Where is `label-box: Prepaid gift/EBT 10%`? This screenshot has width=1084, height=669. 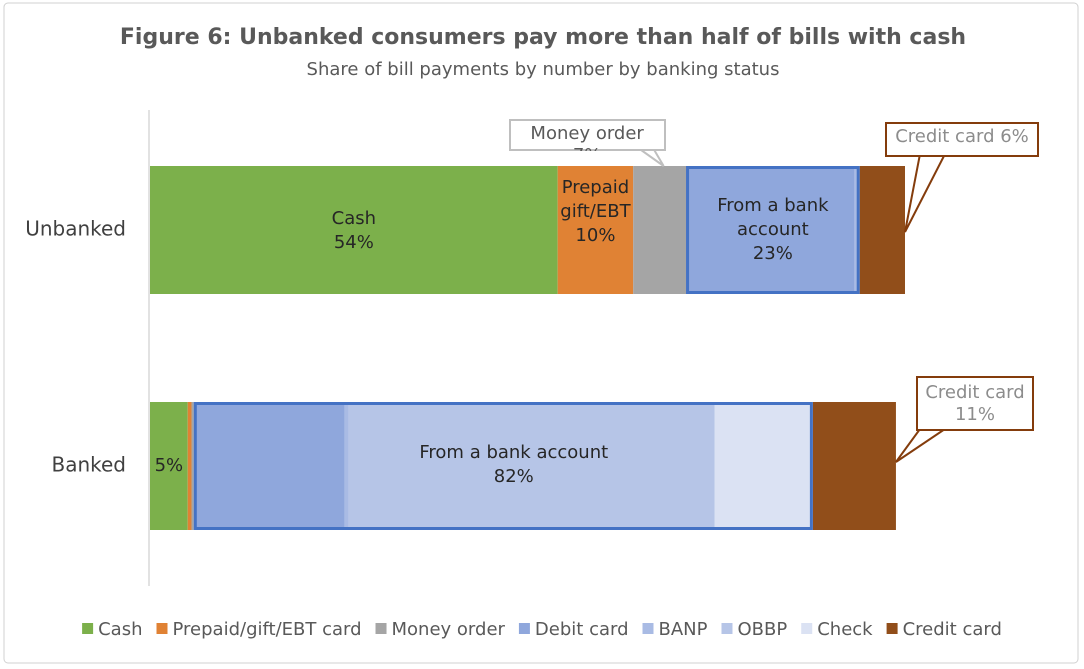 label-box: Prepaid gift/EBT 10% is located at coordinates (596, 231).